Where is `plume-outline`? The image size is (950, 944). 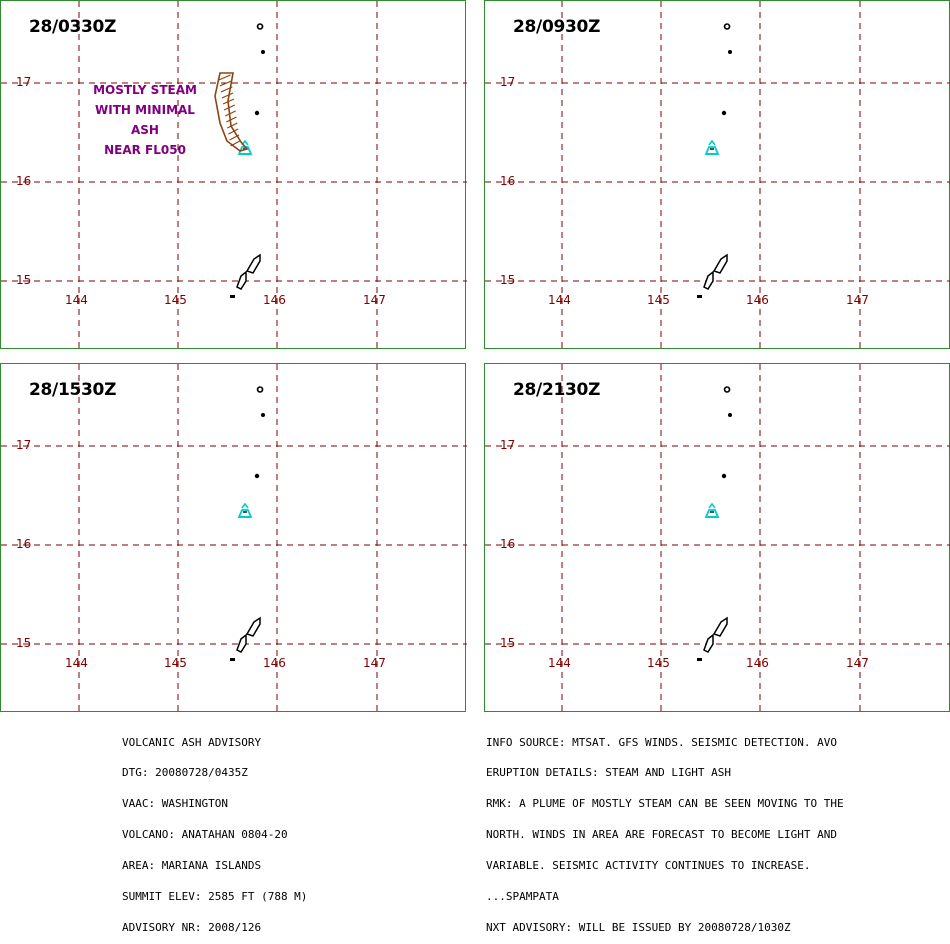 plume-outline is located at coordinates (231, 112).